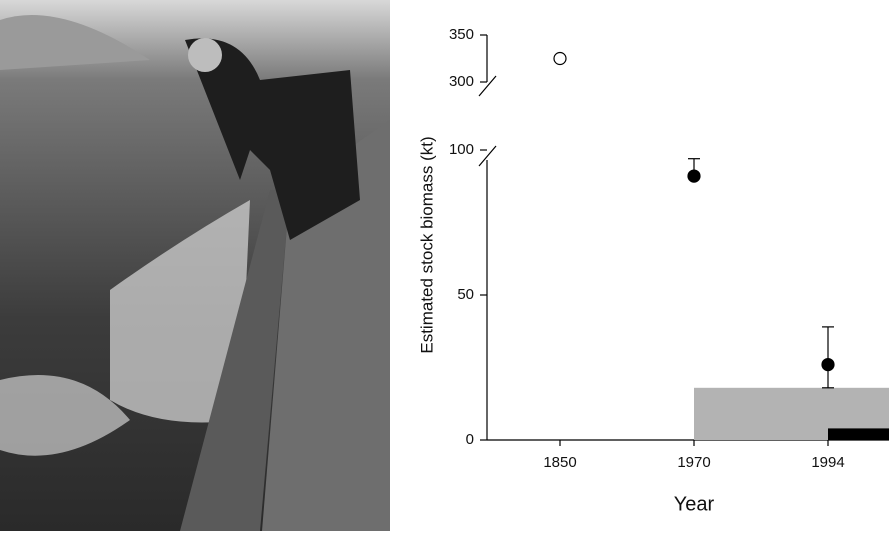 The height and width of the screenshot is (536, 889). I want to click on x-tick-label: 1994, so click(827, 462).